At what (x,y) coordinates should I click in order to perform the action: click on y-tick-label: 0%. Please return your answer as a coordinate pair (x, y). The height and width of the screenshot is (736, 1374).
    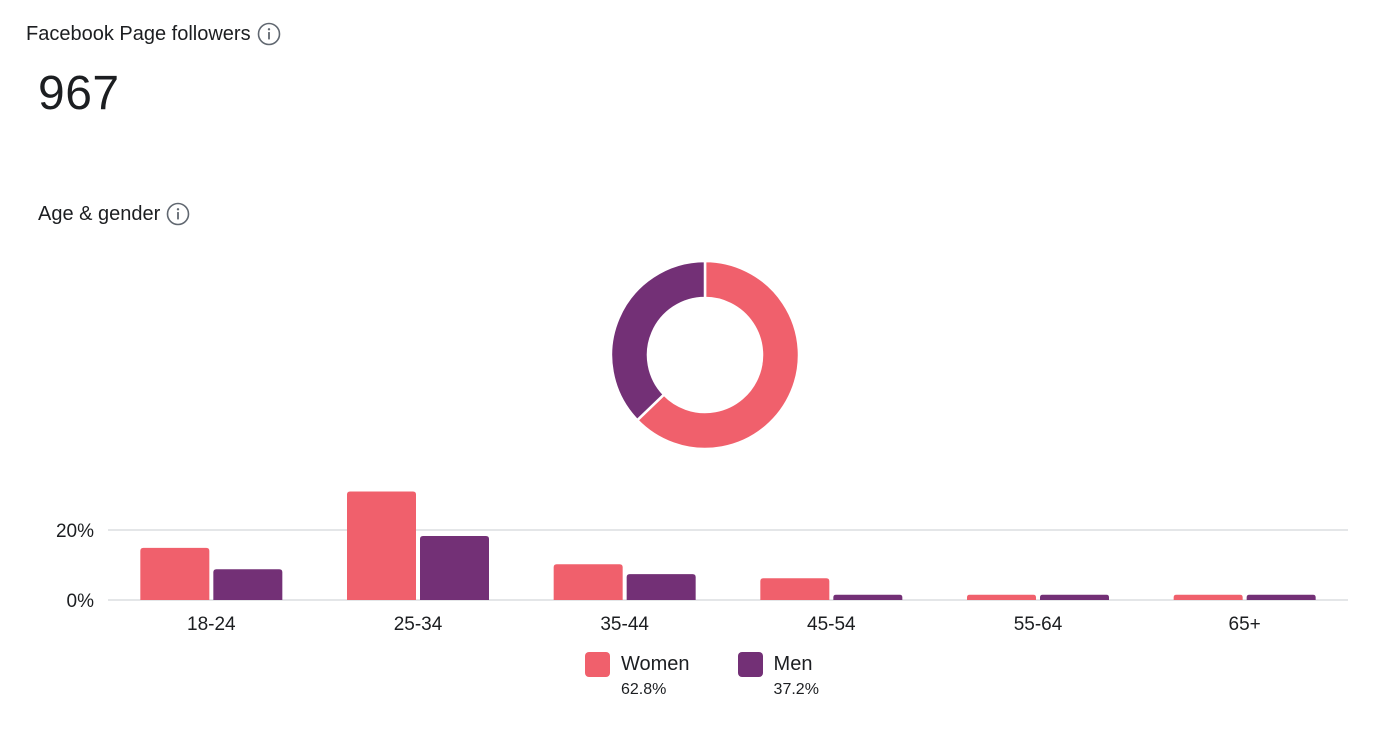
    Looking at the image, I should click on (81, 601).